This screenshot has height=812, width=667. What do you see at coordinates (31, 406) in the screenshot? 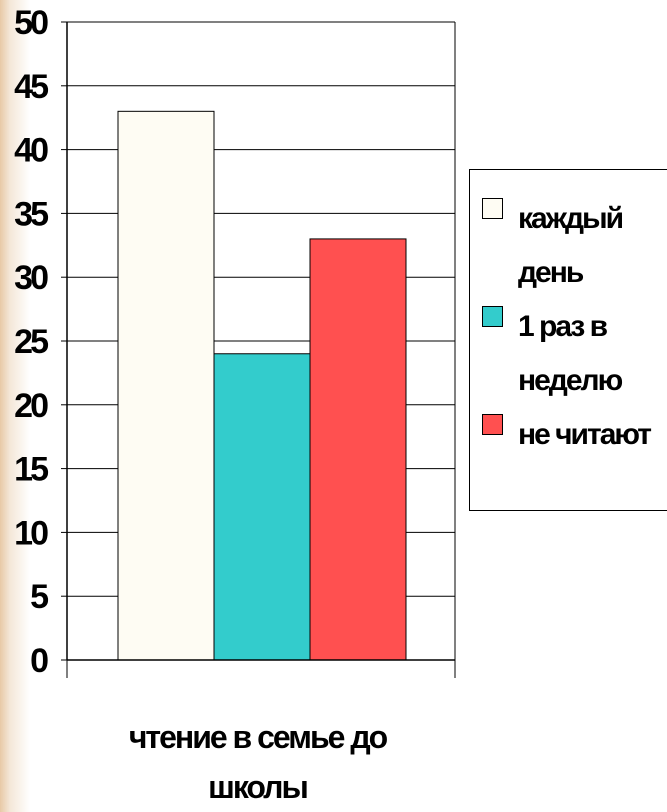
I see `y-tick-label: 20` at bounding box center [31, 406].